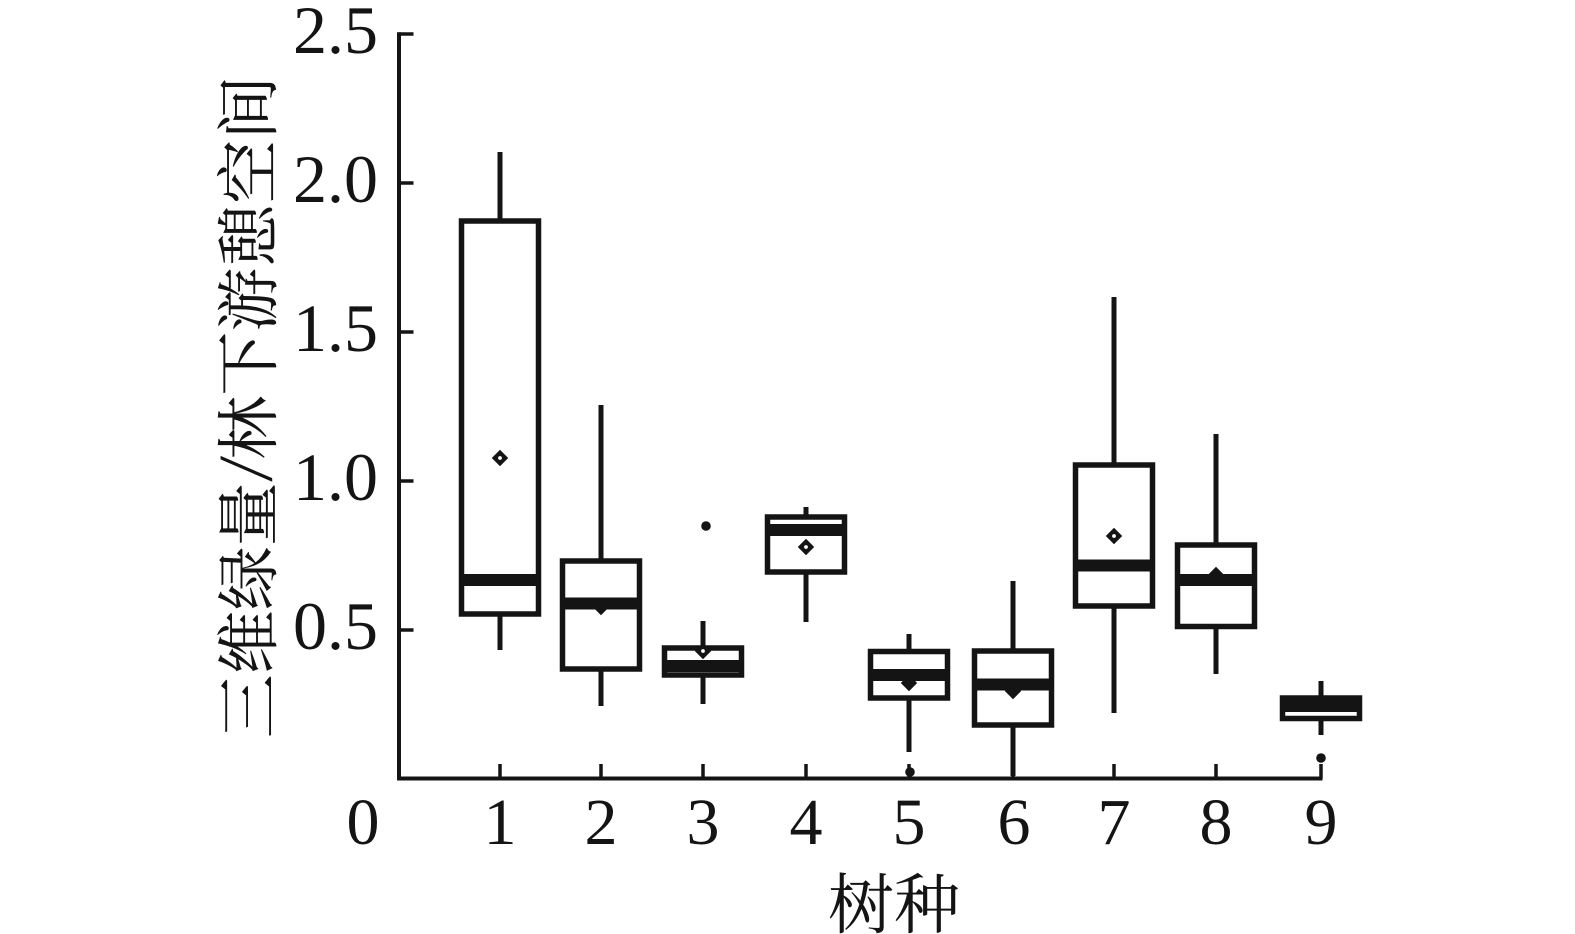 This screenshot has width=1575, height=934. Describe the element at coordinates (601, 822) in the screenshot. I see `svg-text: 2` at that location.